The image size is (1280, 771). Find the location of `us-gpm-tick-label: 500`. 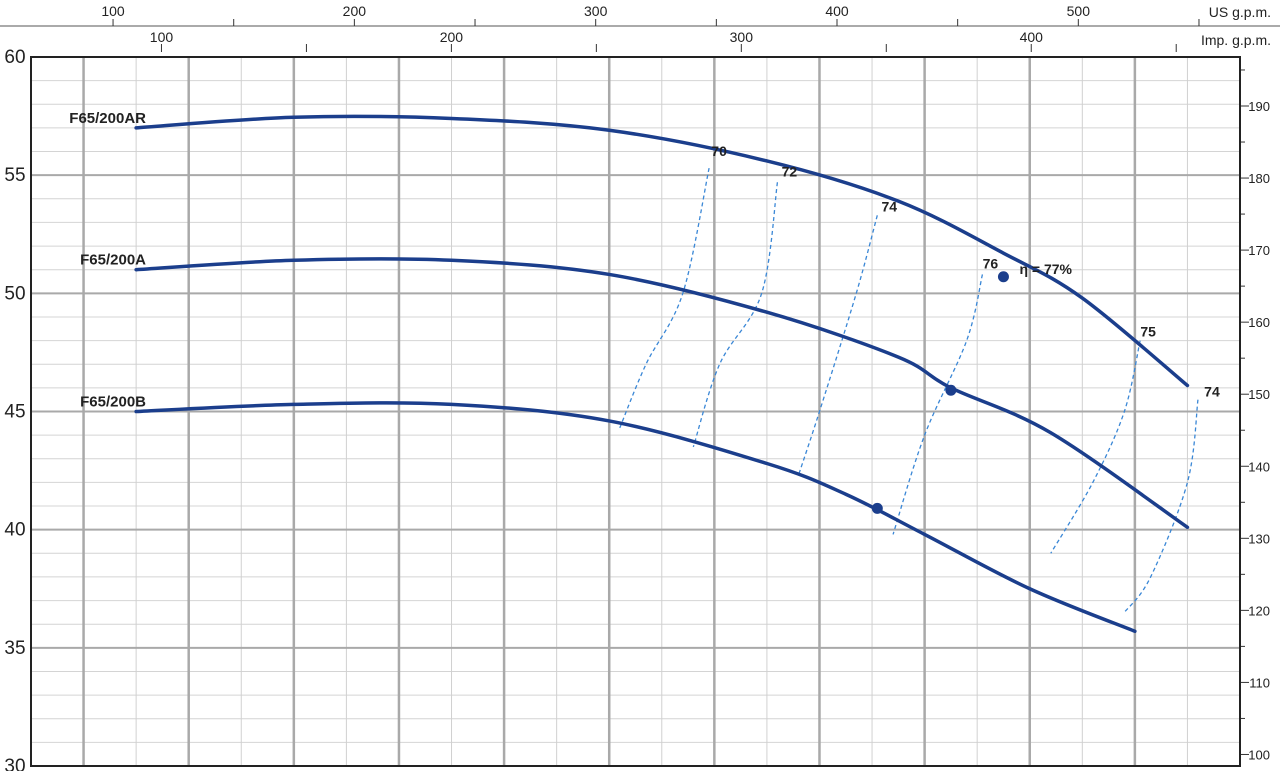

us-gpm-tick-label: 500 is located at coordinates (1079, 11).